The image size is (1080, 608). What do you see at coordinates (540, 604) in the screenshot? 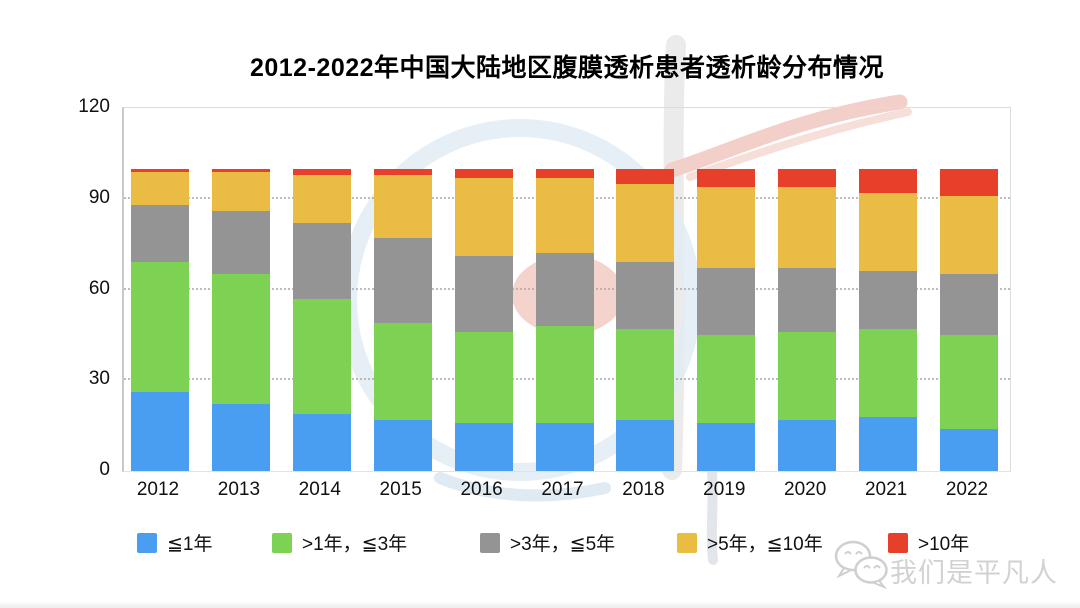
I see `bottom-edge-shadow` at bounding box center [540, 604].